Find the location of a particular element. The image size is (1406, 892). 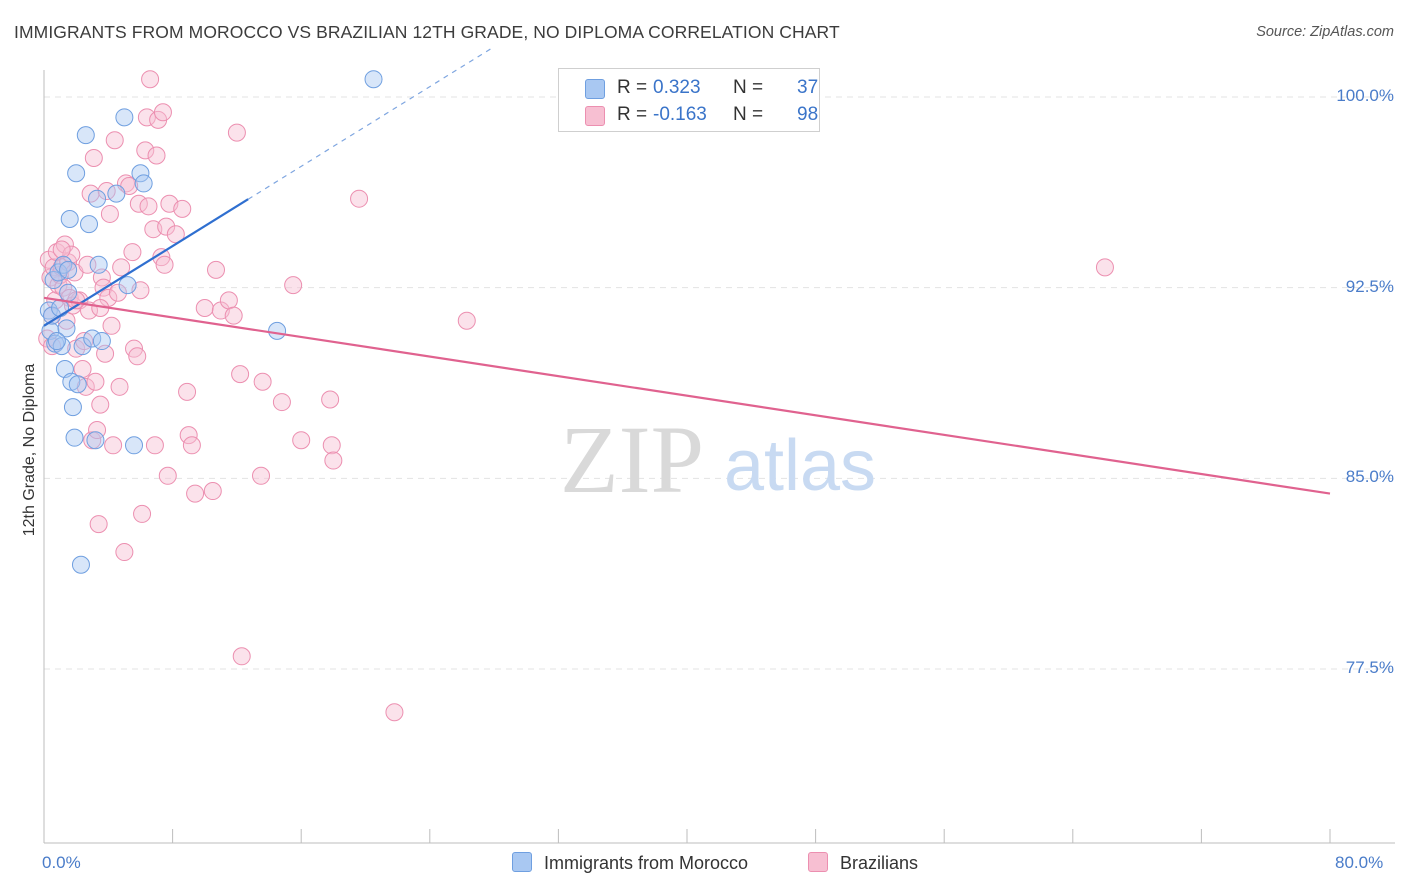

legend-r-value-brazilians: -0.163 is located at coordinates (680, 114).